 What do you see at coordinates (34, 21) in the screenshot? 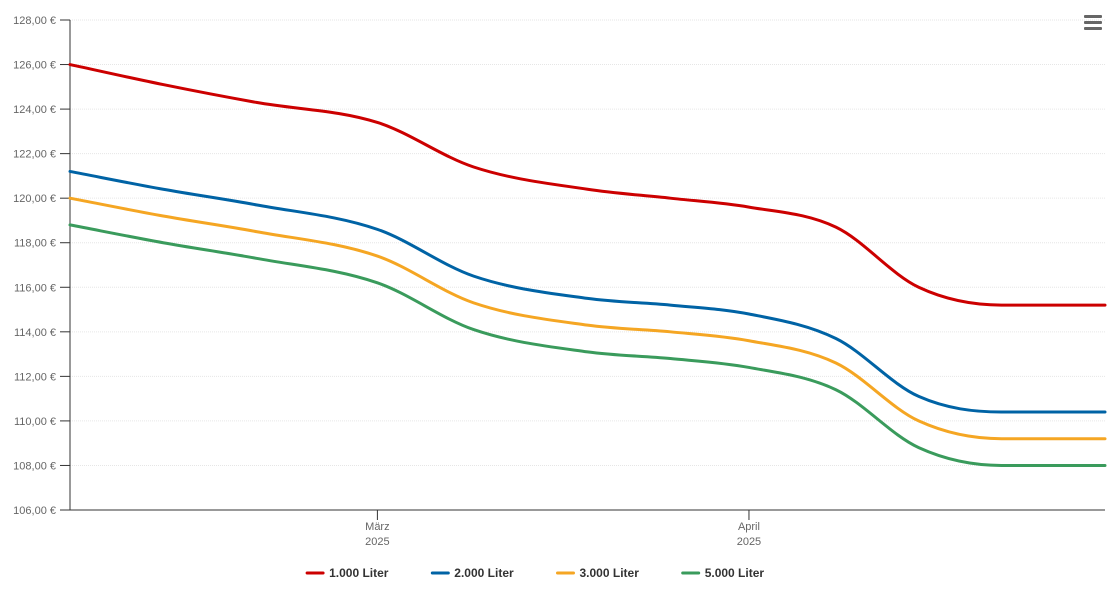
I see `y-tick-label: 128,00 €` at bounding box center [34, 21].